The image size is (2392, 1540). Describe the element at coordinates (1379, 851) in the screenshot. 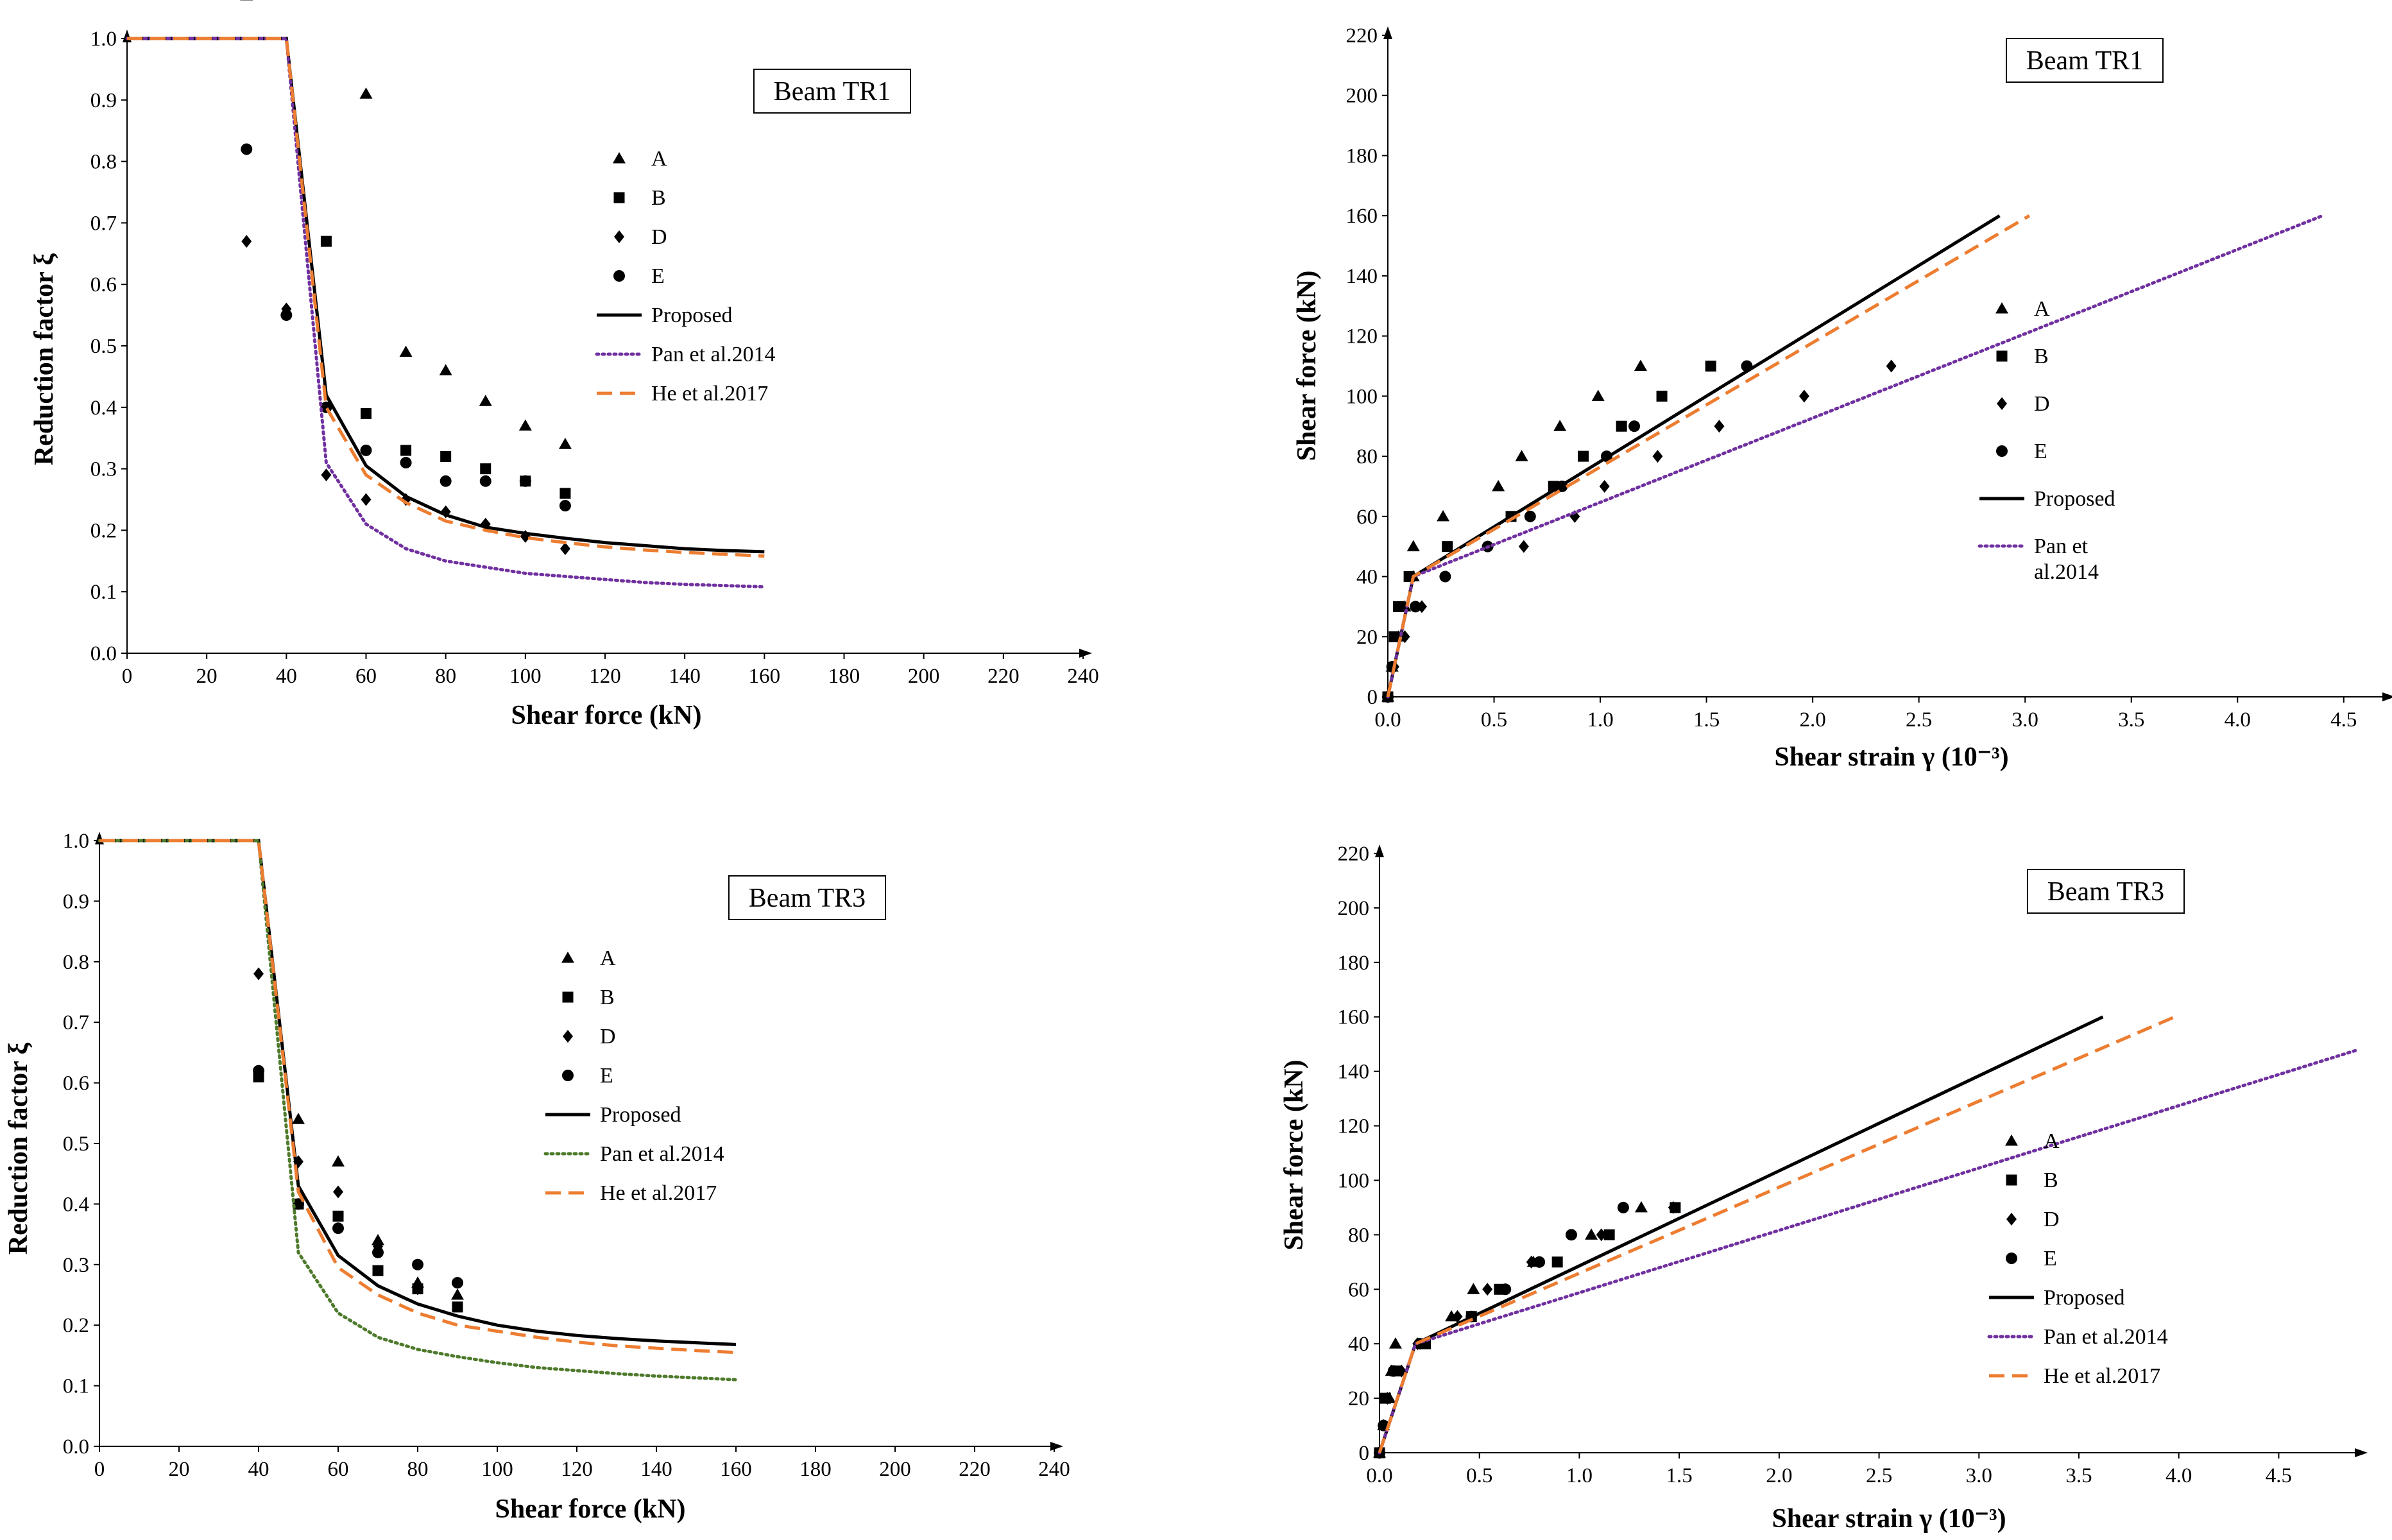

I see `br-y-arrow` at that location.